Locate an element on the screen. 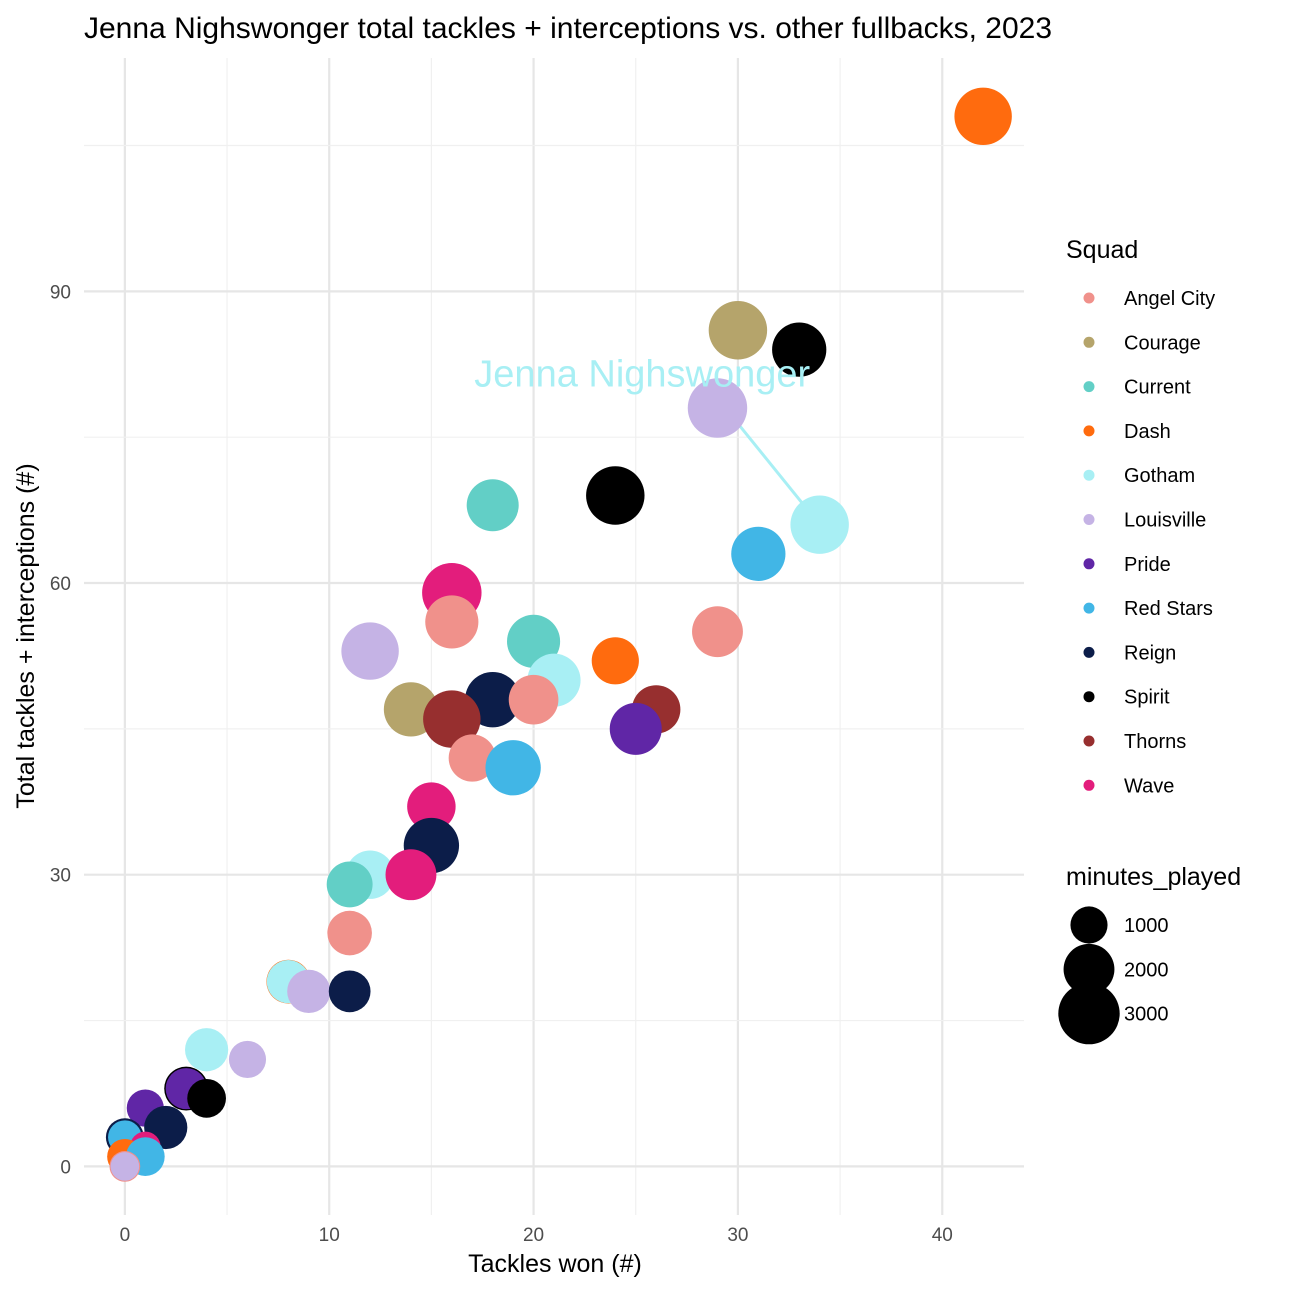 The width and height of the screenshot is (1292, 1292). legend-label: Reign is located at coordinates (1150, 653).